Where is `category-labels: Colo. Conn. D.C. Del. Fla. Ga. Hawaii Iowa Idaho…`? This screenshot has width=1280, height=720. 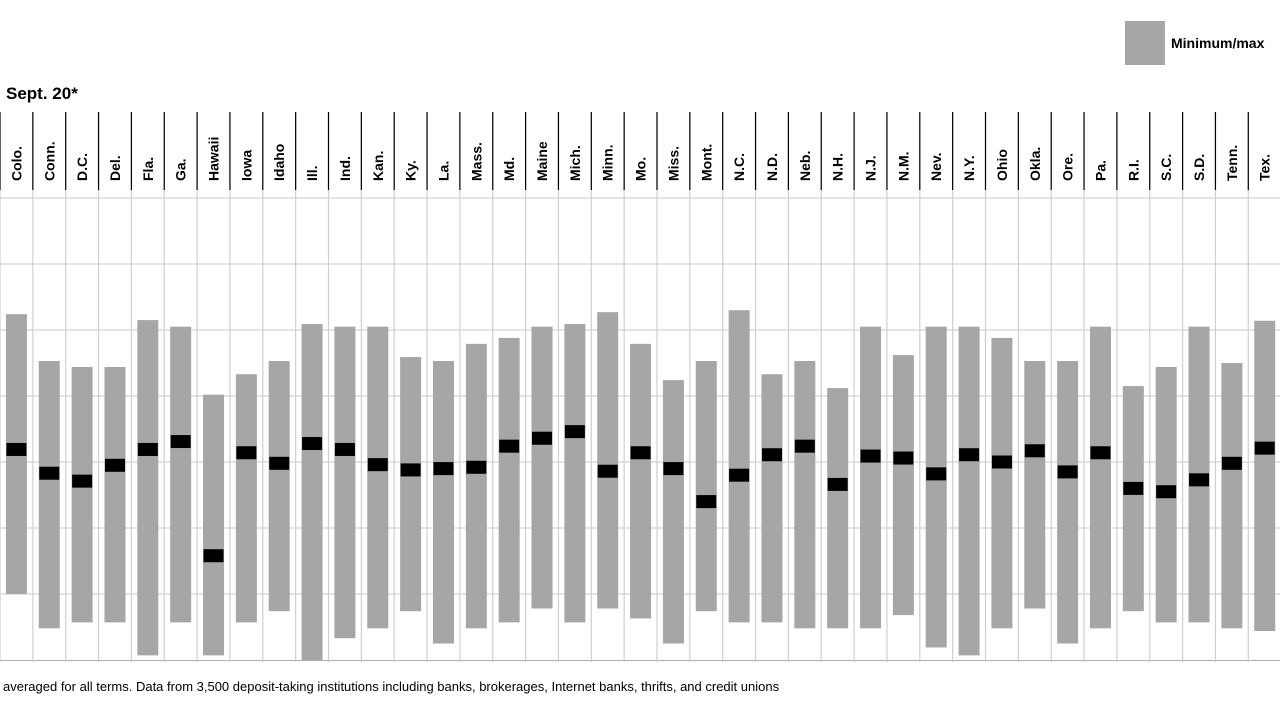 category-labels: Colo. Conn. D.C. Del. Fla. Ga. Hawaii Iowa Idaho… is located at coordinates (640, 159).